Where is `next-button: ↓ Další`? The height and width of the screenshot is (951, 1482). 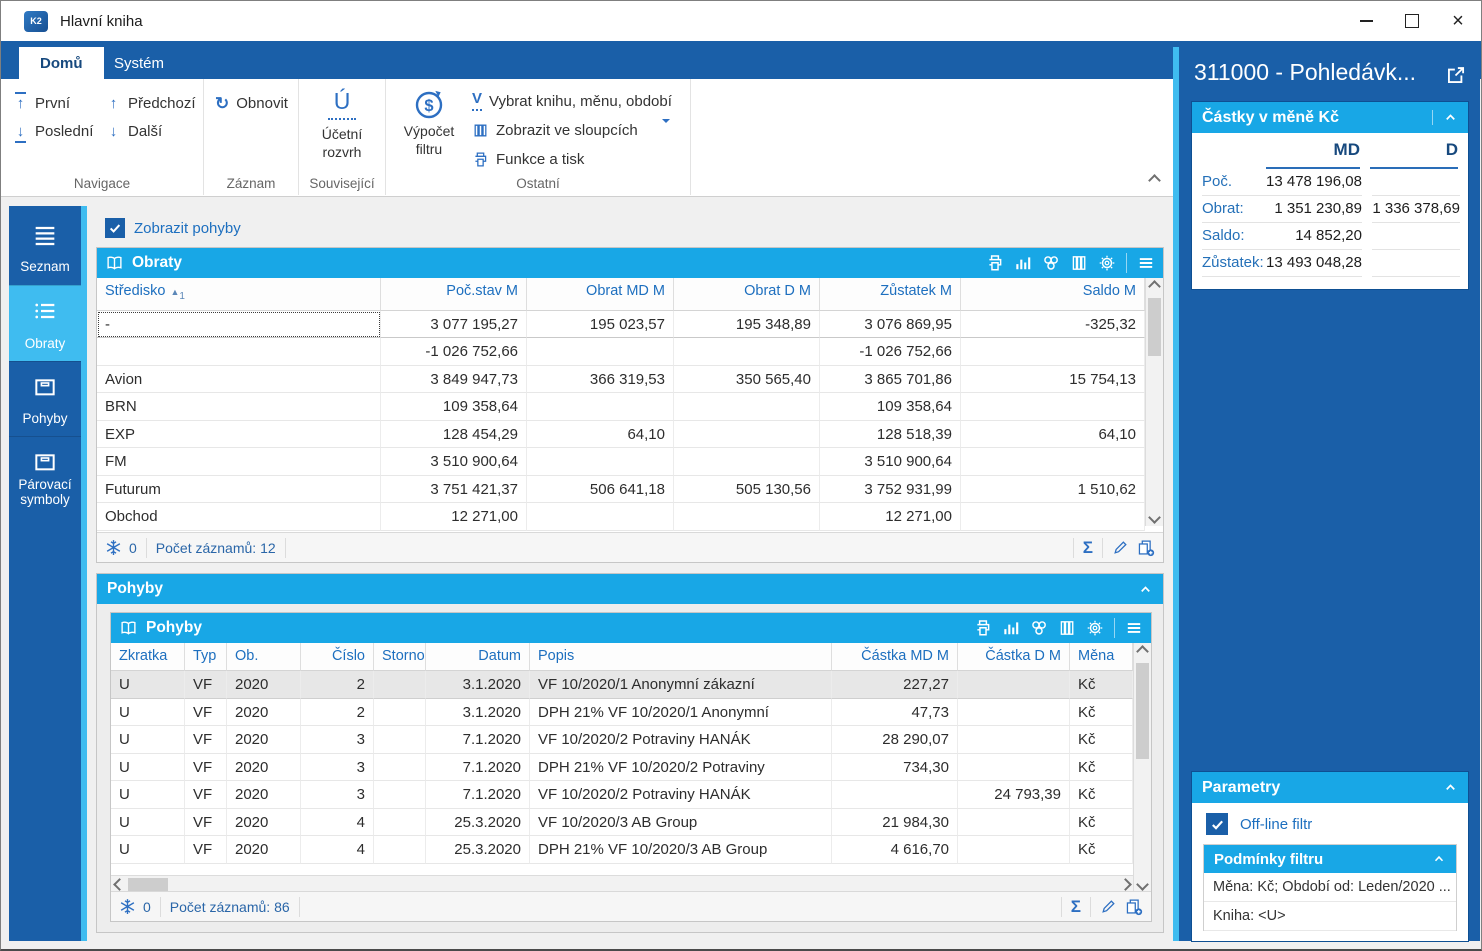
next-button: ↓ Další is located at coordinates (134, 131).